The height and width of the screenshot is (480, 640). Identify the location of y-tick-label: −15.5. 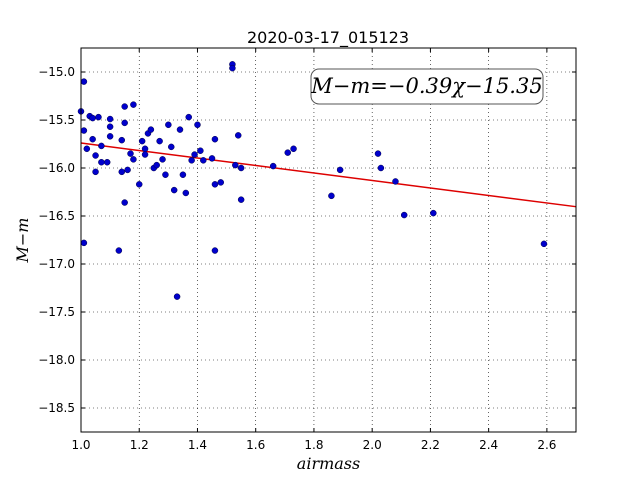
(56, 120).